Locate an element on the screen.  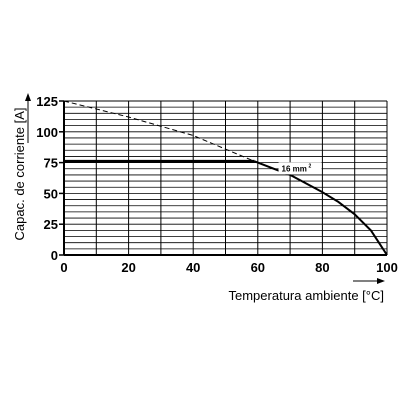
y-axis-title-group: Capac. de corriente [A] is located at coordinates (19, 174).